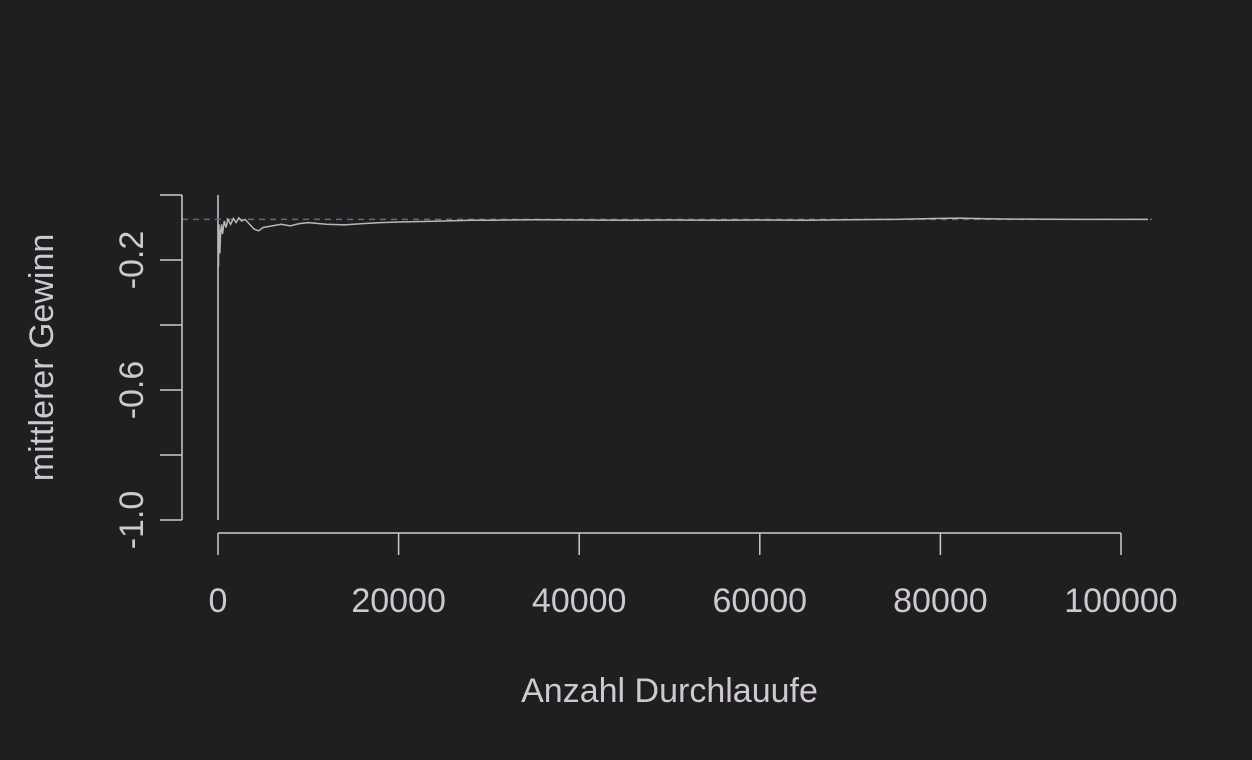 This screenshot has width=1252, height=760. What do you see at coordinates (42, 358) in the screenshot?
I see `y-axis-title: mittlerer Gewinn` at bounding box center [42, 358].